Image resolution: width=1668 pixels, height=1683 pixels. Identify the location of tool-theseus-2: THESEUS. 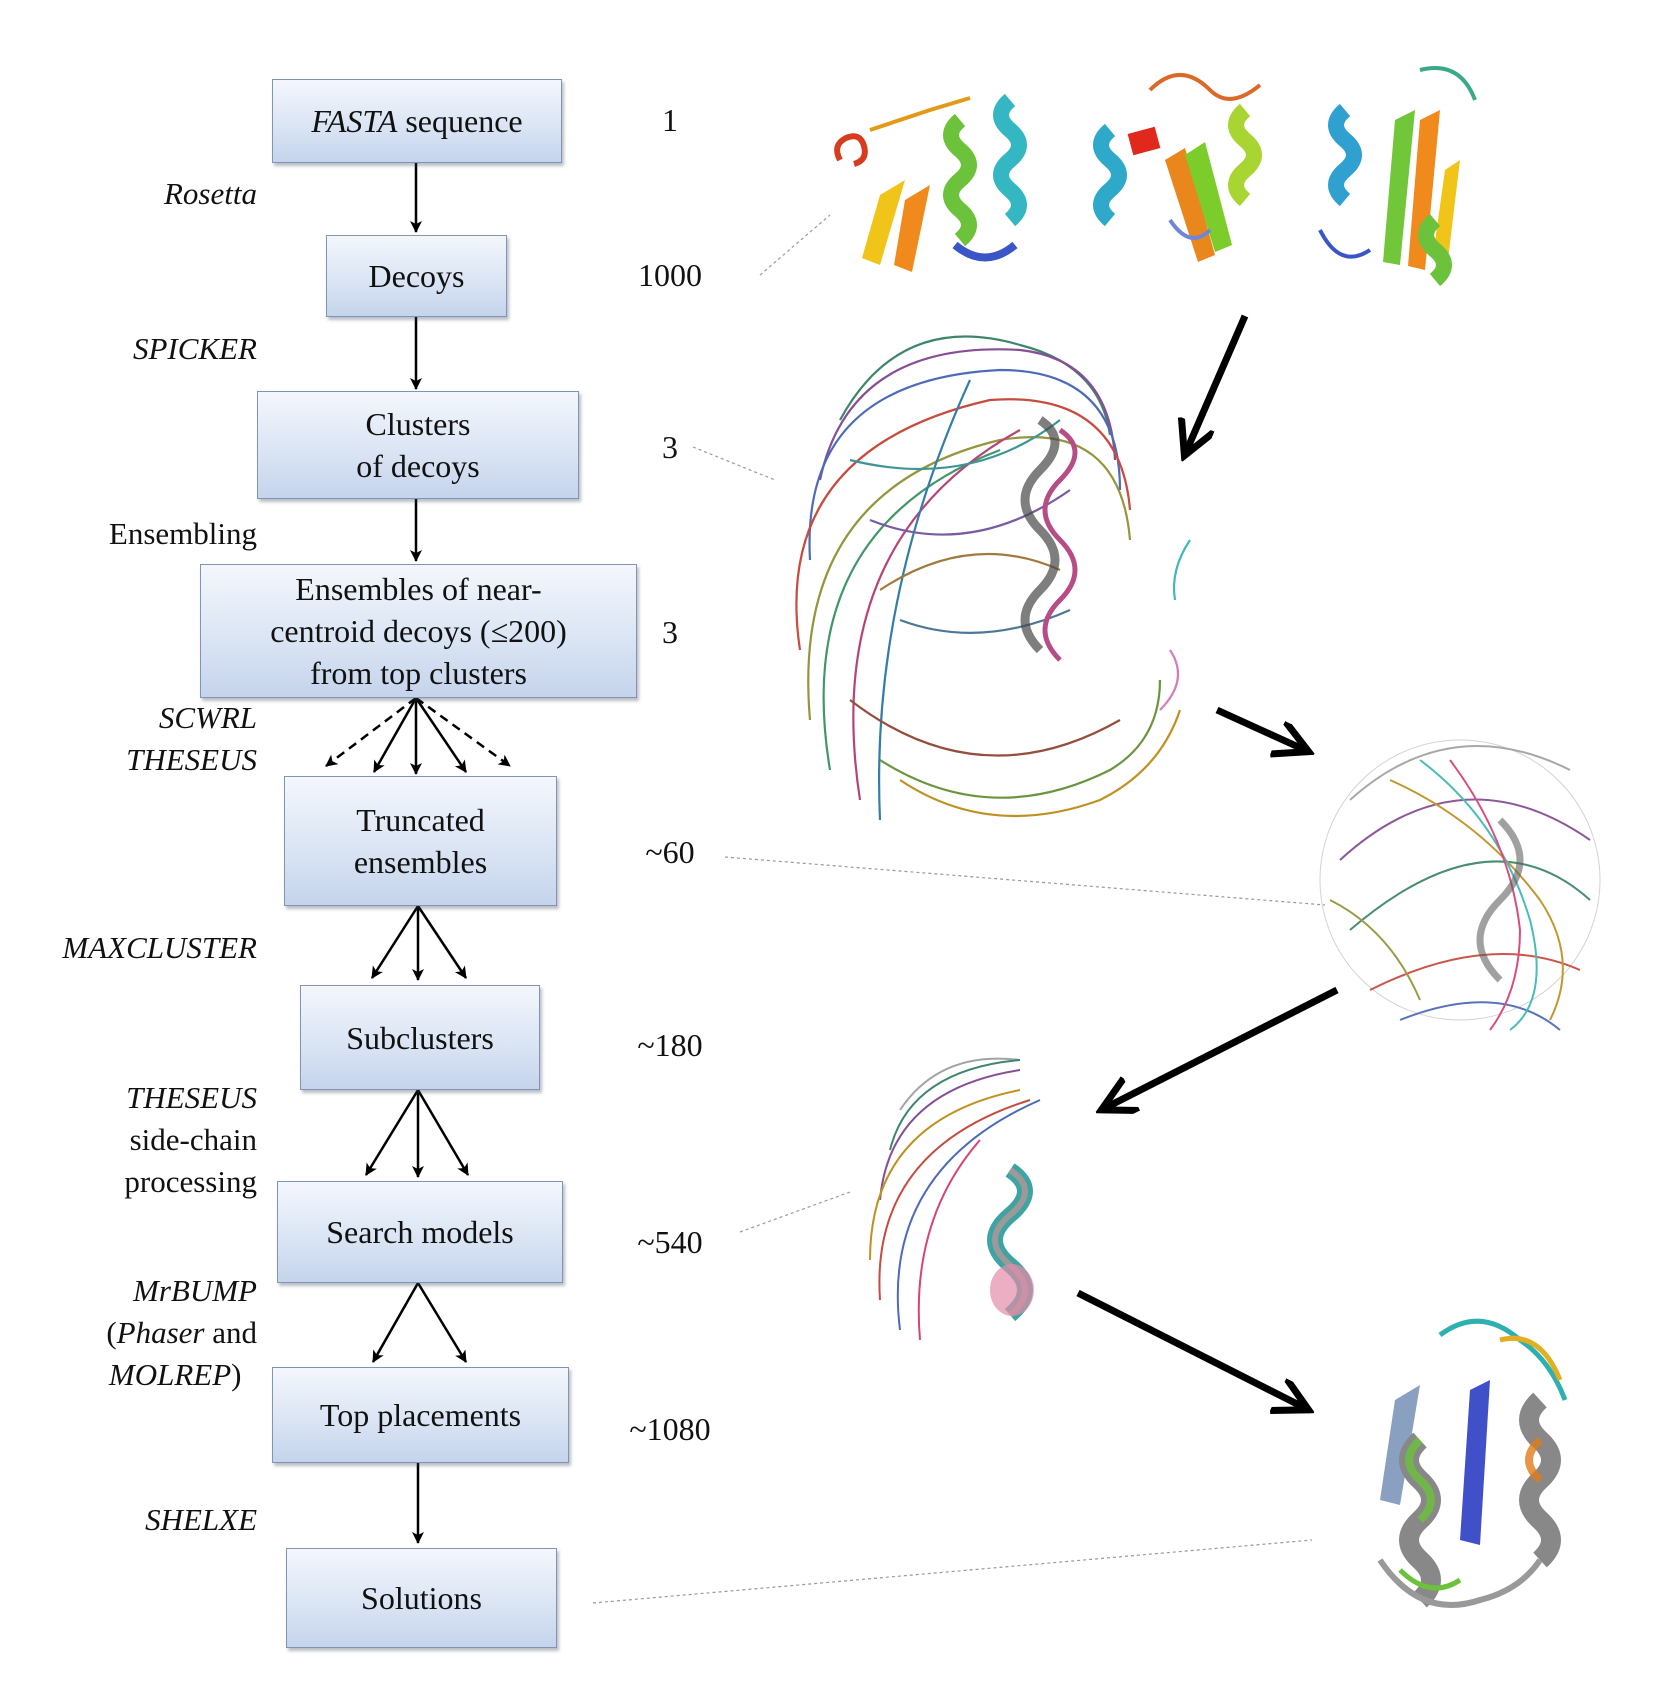
(191, 1097).